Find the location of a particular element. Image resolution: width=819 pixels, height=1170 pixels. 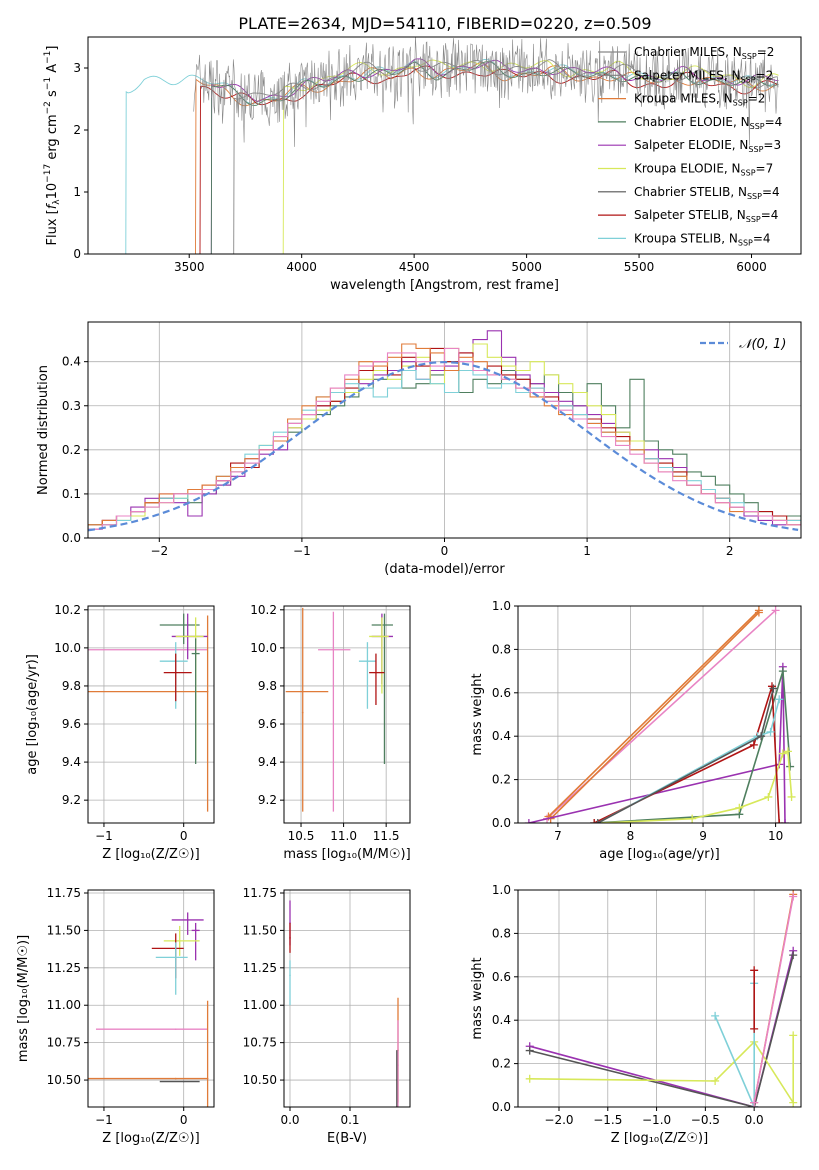

x-tick-label: −2.0 is located at coordinates (558, 1120).